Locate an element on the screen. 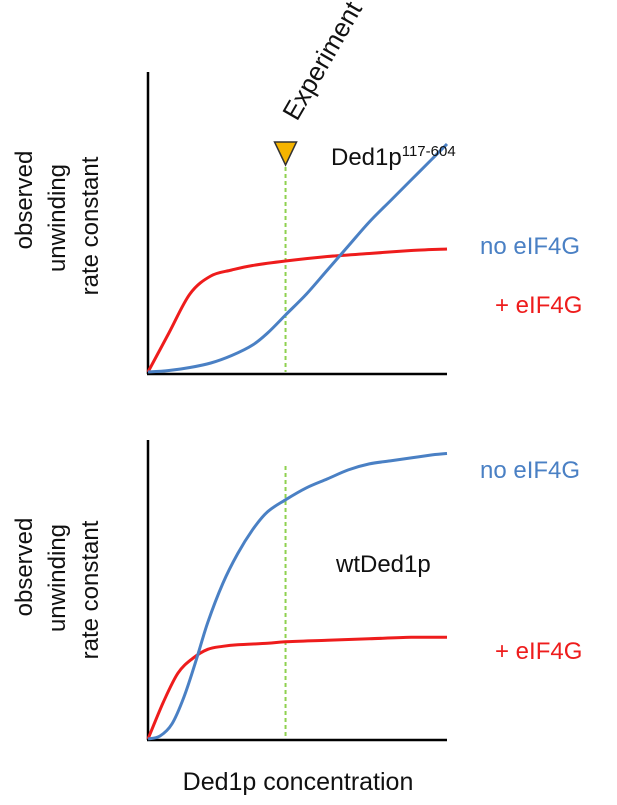  top-series-plus-eif4g is located at coordinates (297, 310).